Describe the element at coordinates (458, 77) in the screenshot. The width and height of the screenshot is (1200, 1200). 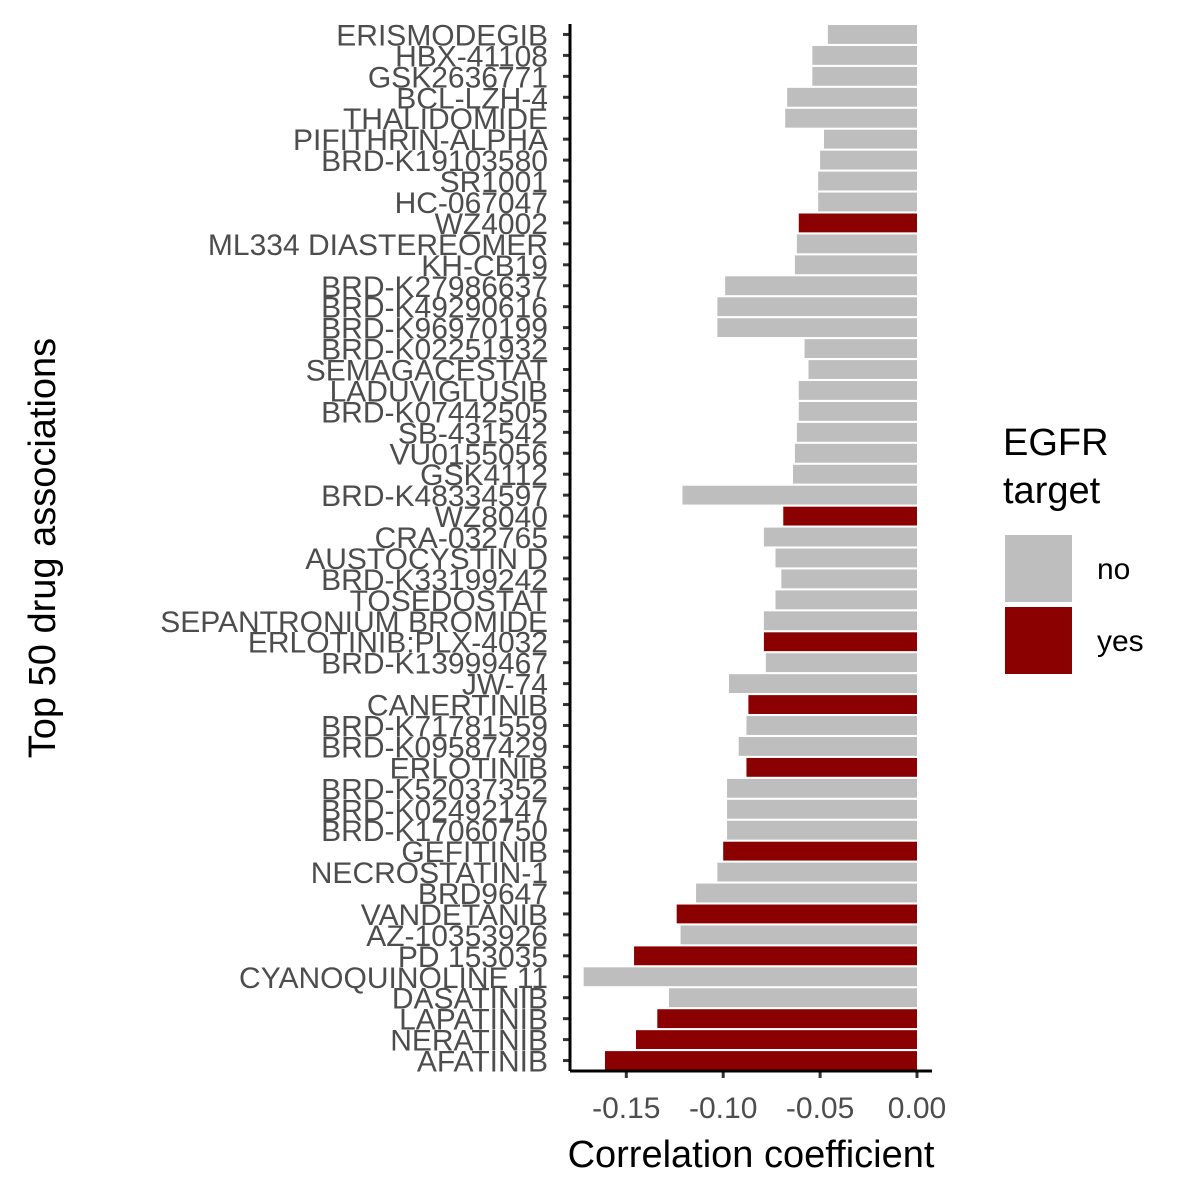
I see `y-tick-label-2: GSK2636771` at that location.